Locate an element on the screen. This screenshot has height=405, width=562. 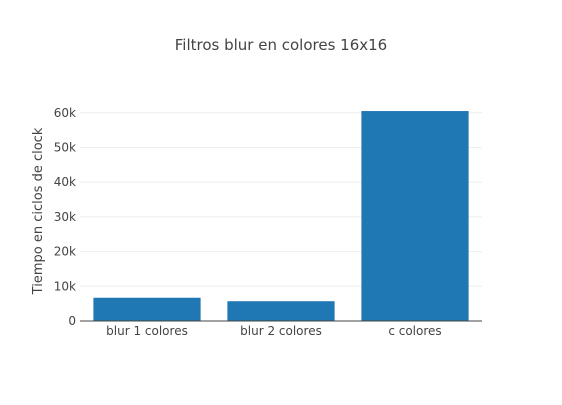
y-tick-label: 0 is located at coordinates (72, 321).